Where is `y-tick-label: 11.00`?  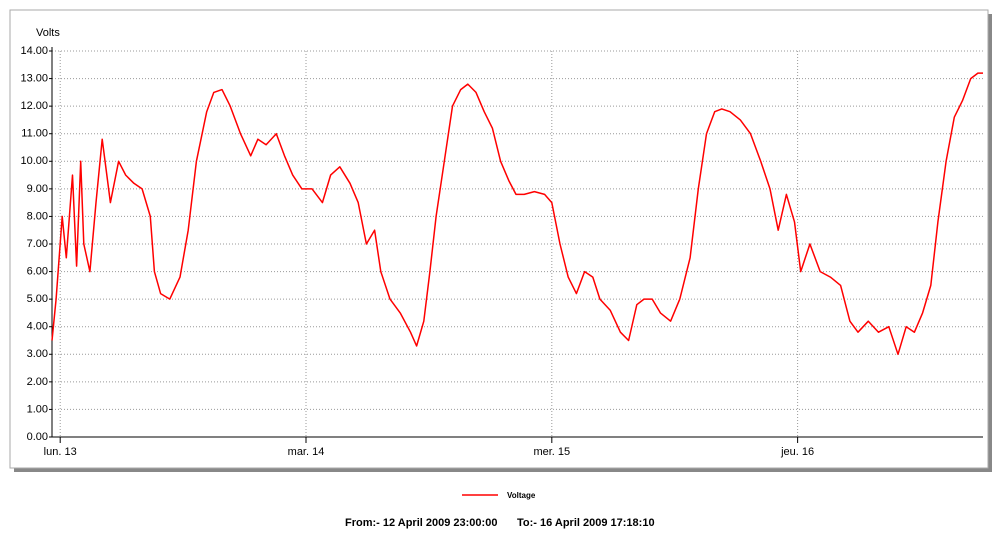
y-tick-label: 11.00 is located at coordinates (34, 134).